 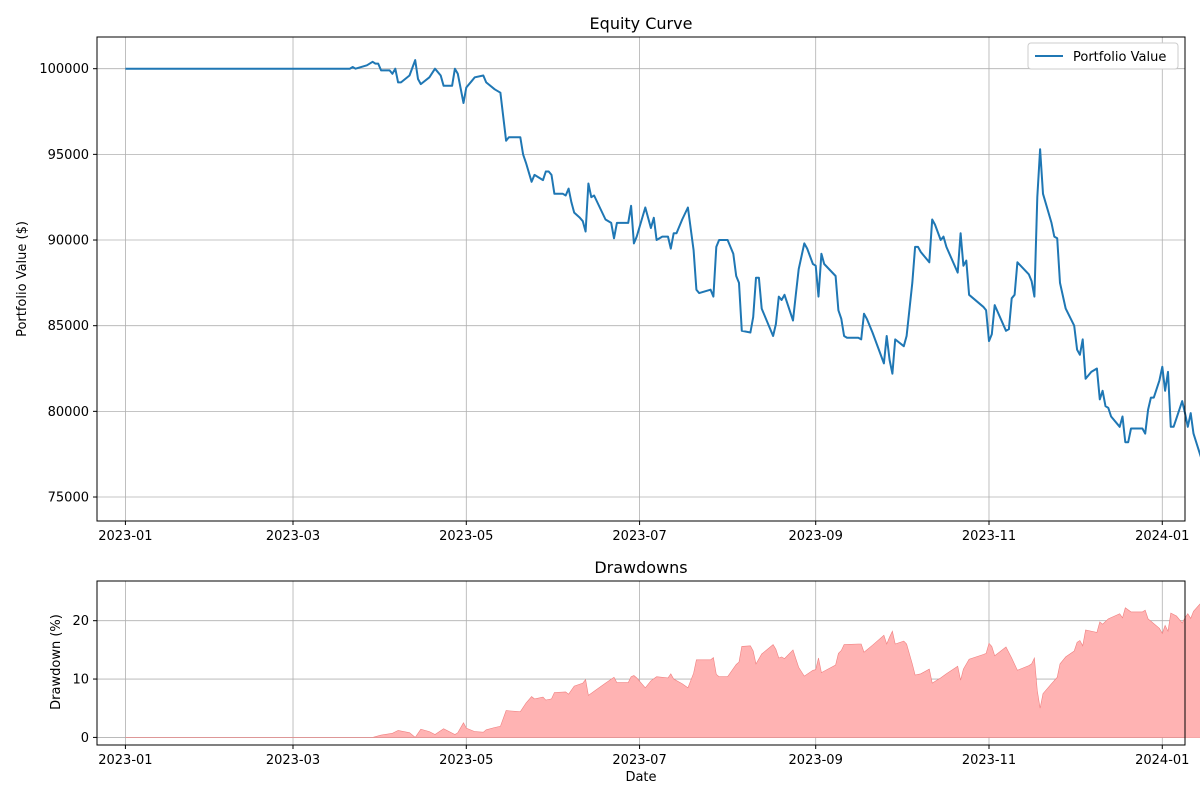 I want to click on legend: Portfolio Value, so click(x=1103, y=56).